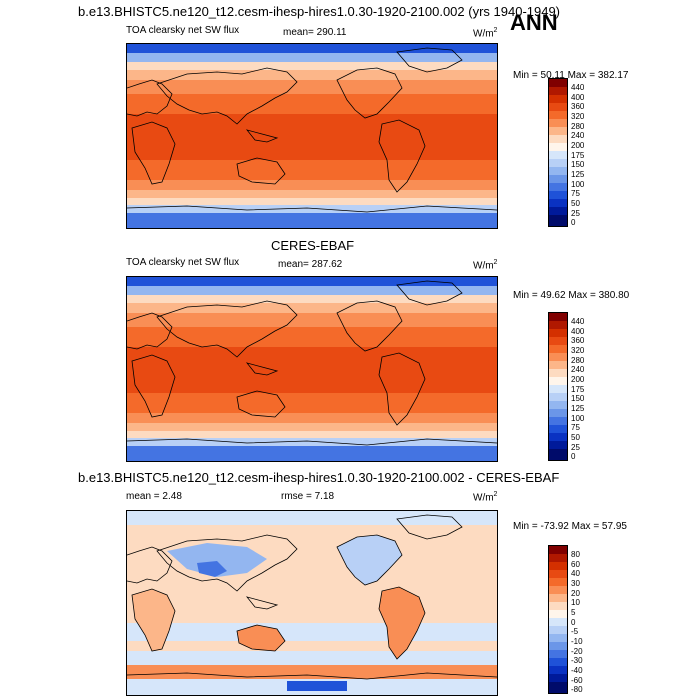 The image size is (700, 700). What do you see at coordinates (577, 670) in the screenshot?
I see `colorbar-tick: -40` at bounding box center [577, 670].